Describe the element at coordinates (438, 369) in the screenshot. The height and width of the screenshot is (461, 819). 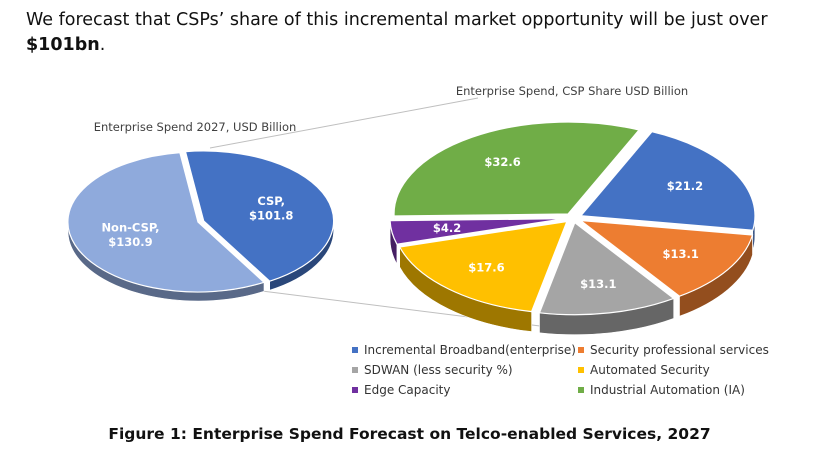
I see `legend-label: SDWAN (less security %)` at that location.